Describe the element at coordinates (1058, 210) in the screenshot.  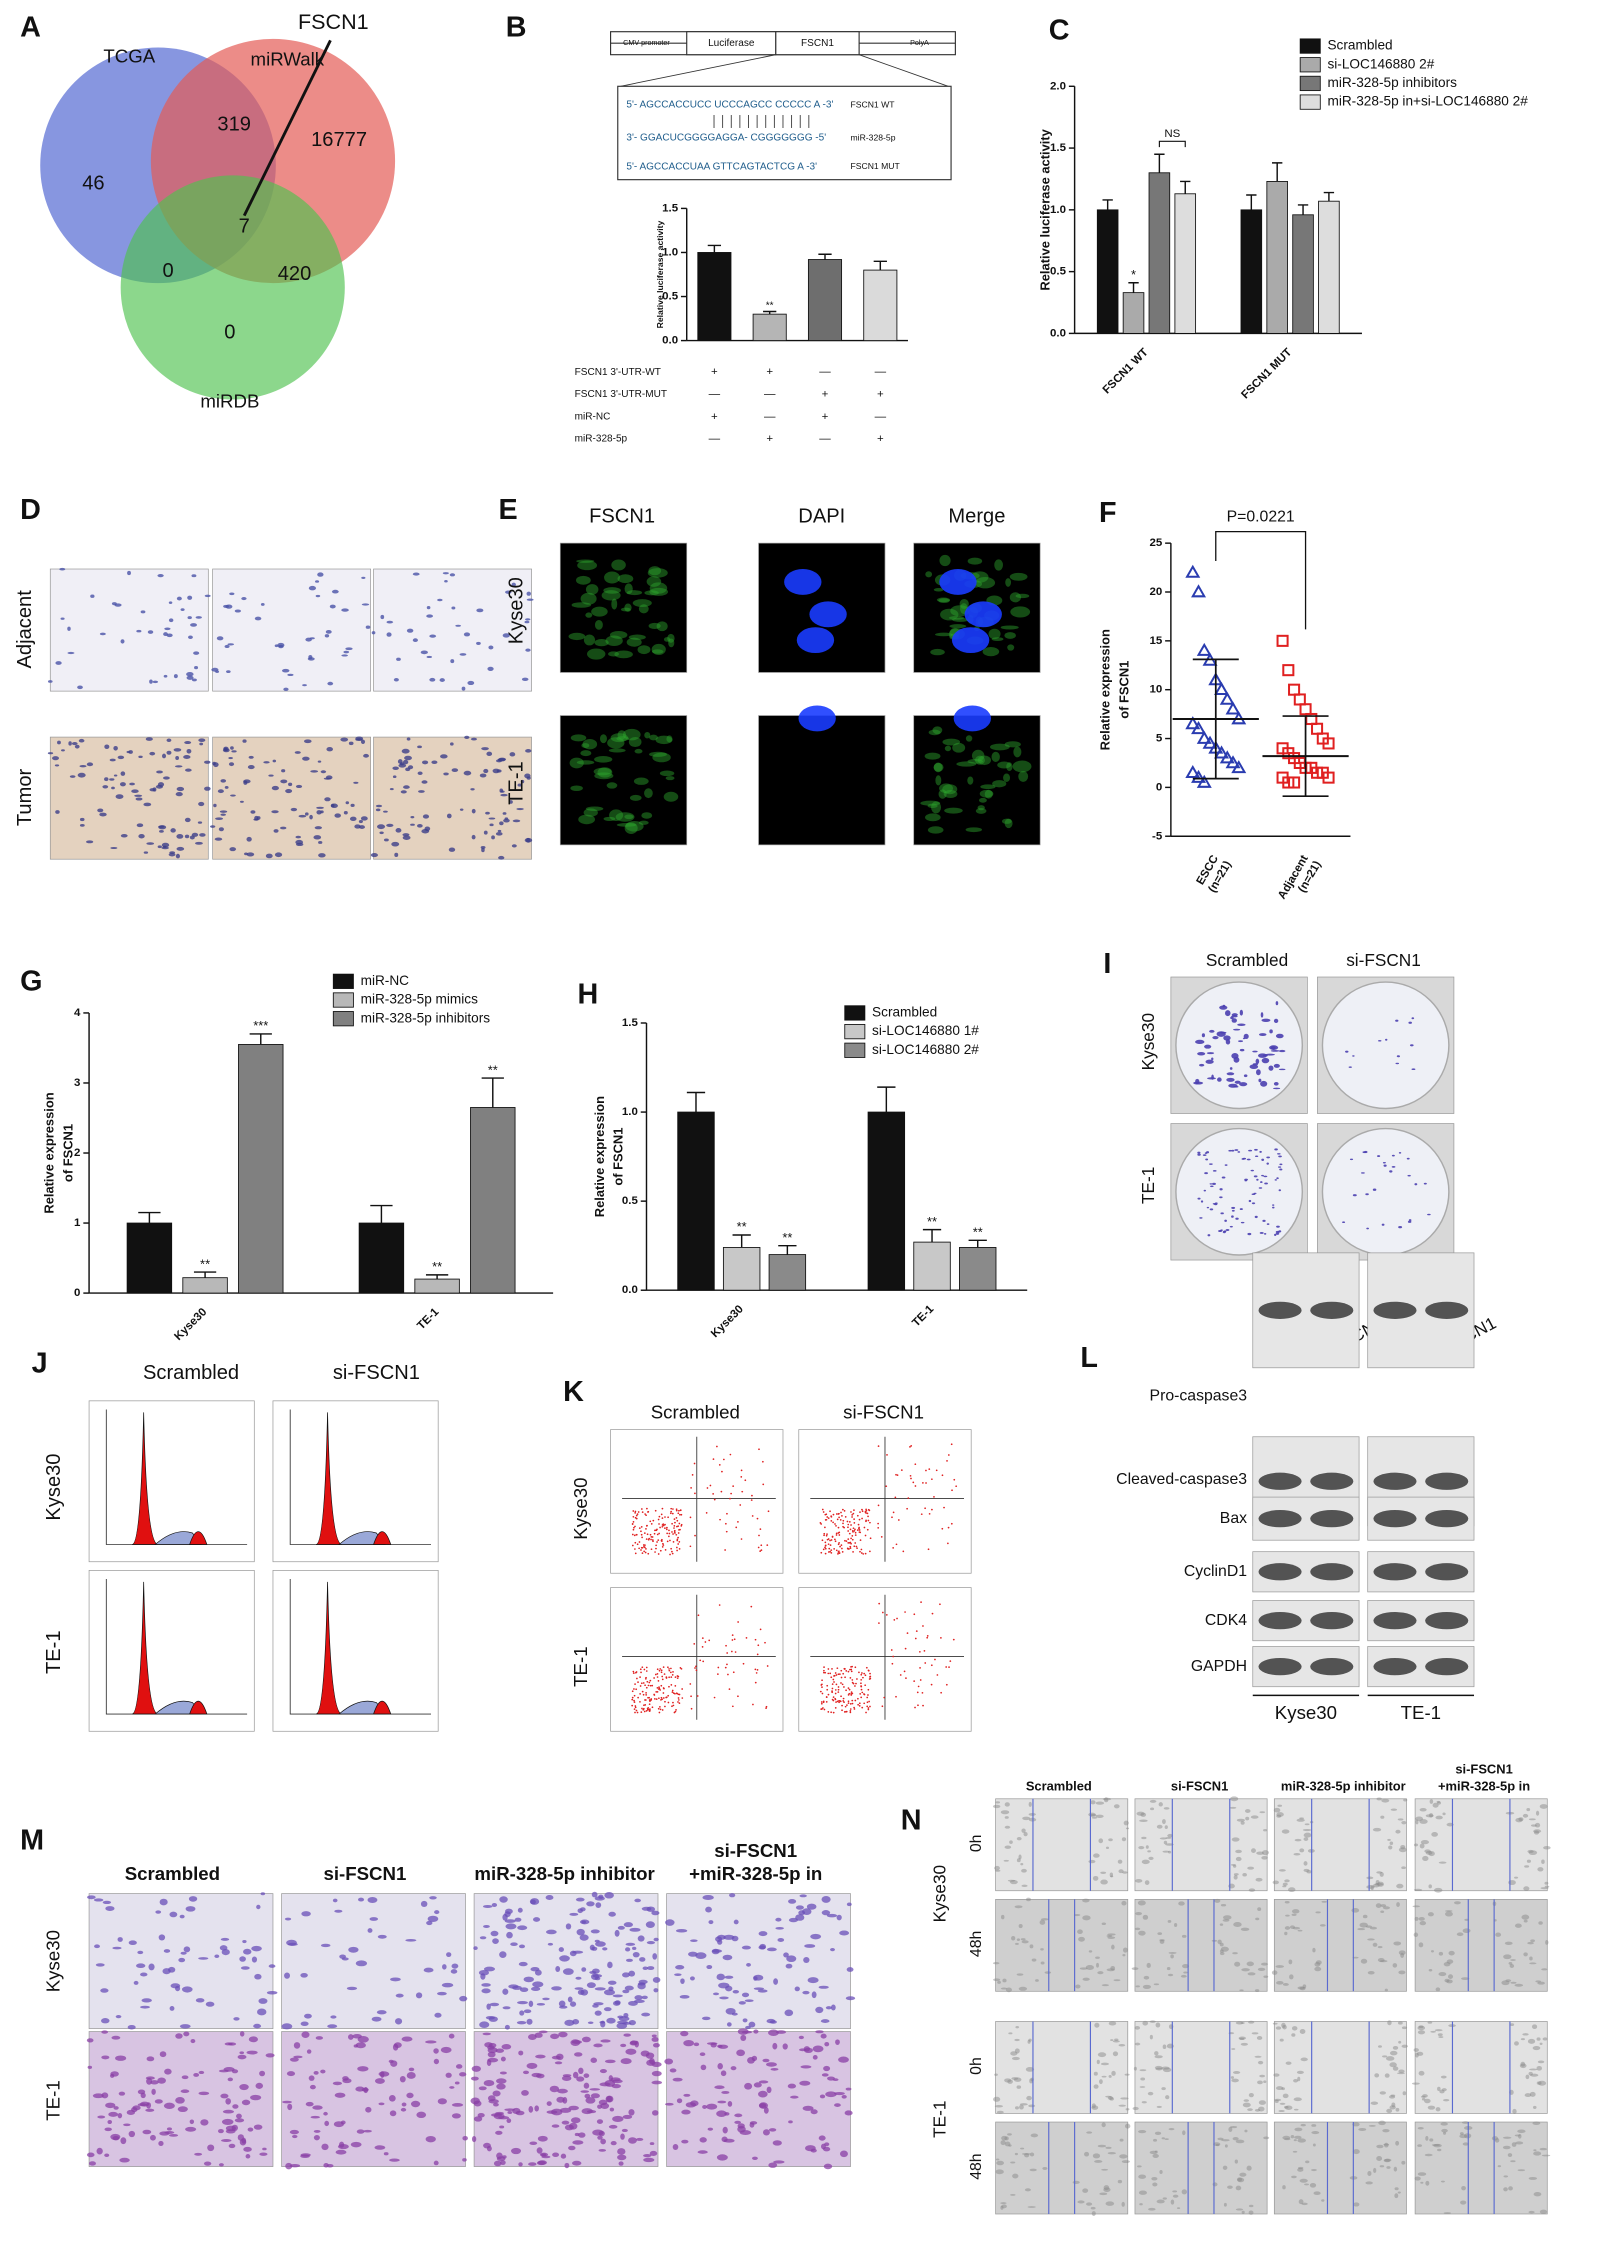
I see `y-tick-label: 1.0` at that location.